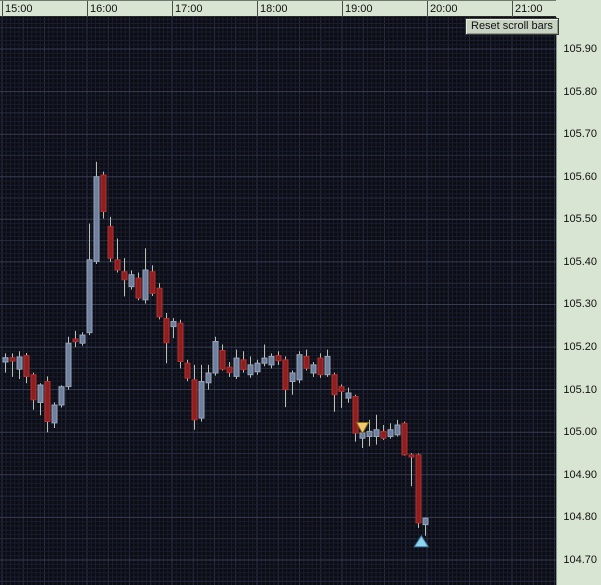  Describe the element at coordinates (19, 9) in the screenshot. I see `time-axis-label: 15:00` at that location.